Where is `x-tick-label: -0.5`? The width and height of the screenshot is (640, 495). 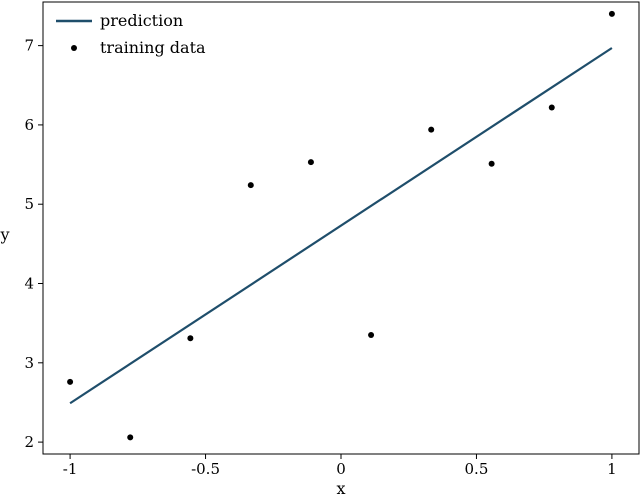
x-tick-label: -0.5 is located at coordinates (205, 469).